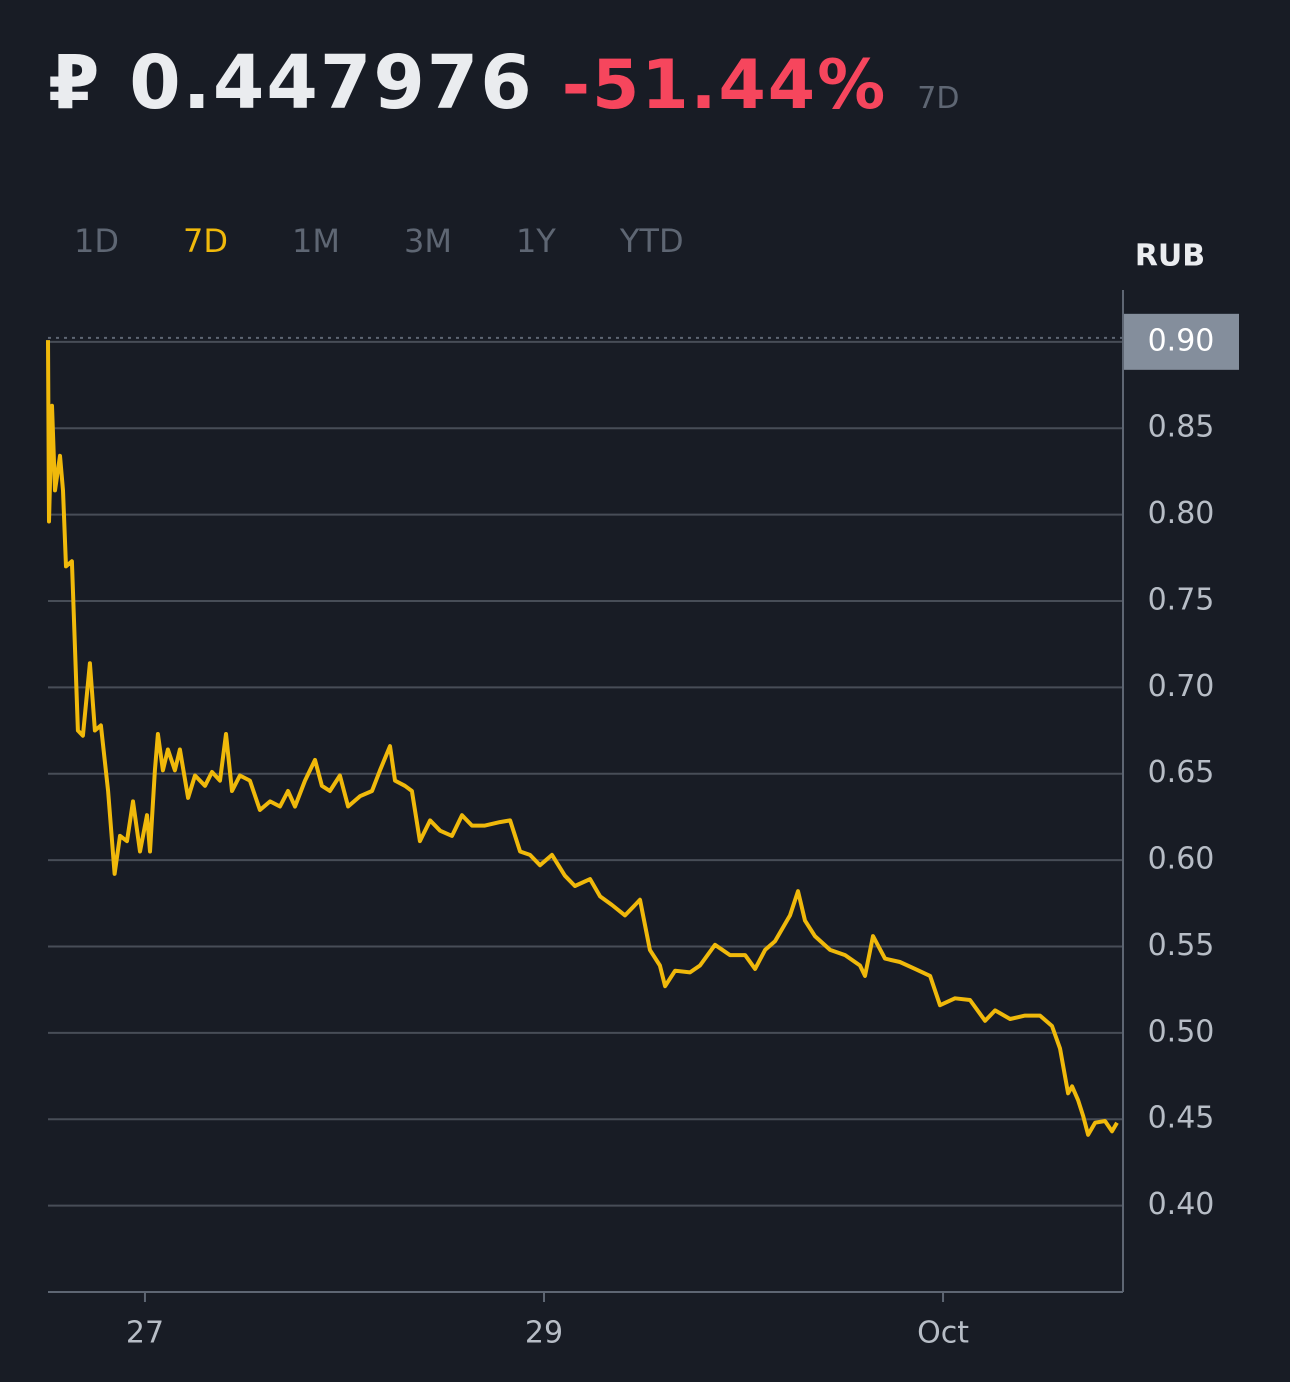  What do you see at coordinates (1170, 256) in the screenshot?
I see `currency-label: RUB` at bounding box center [1170, 256].